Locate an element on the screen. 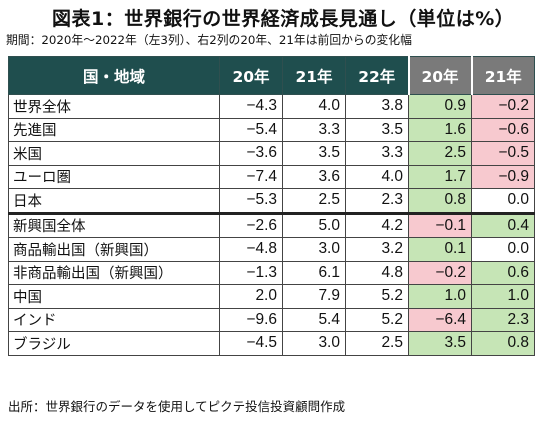 This screenshot has width=550, height=423. value-2022-cell: 4.2 is located at coordinates (377, 224).